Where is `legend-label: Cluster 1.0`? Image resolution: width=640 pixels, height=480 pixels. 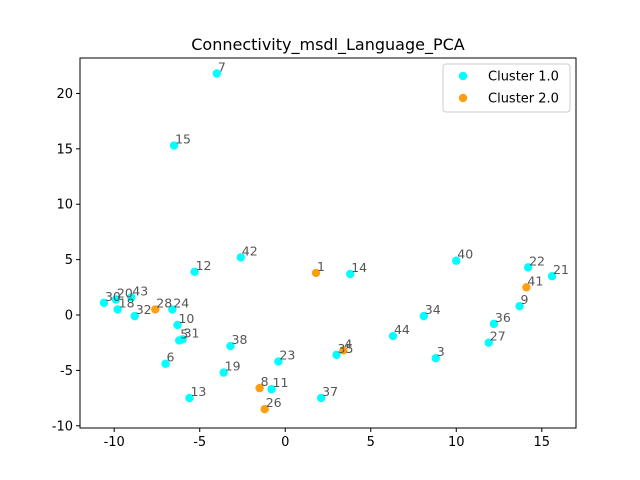
legend-label: Cluster 1.0 is located at coordinates (523, 77).